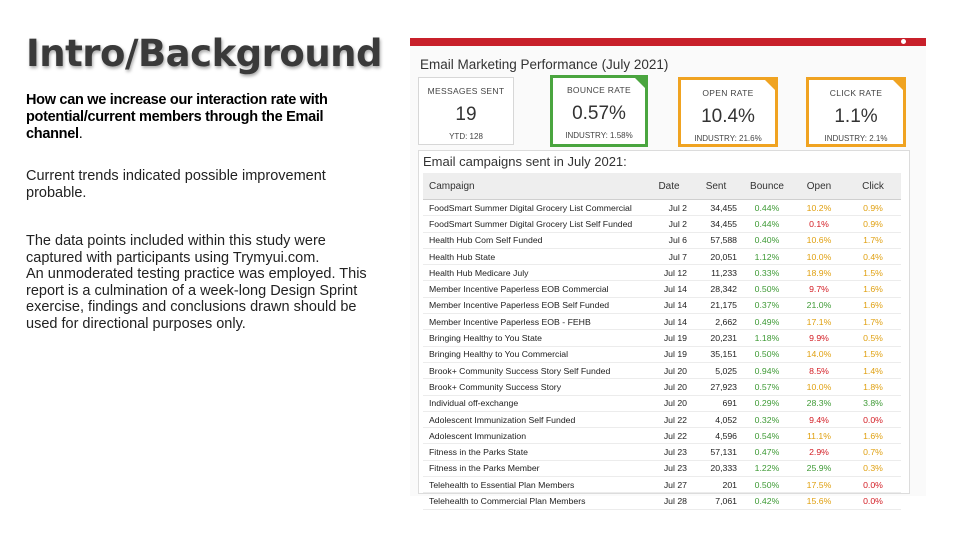 This screenshot has width=960, height=540. What do you see at coordinates (767, 257) in the screenshot?
I see `bounce-cell: 1.12%` at bounding box center [767, 257].